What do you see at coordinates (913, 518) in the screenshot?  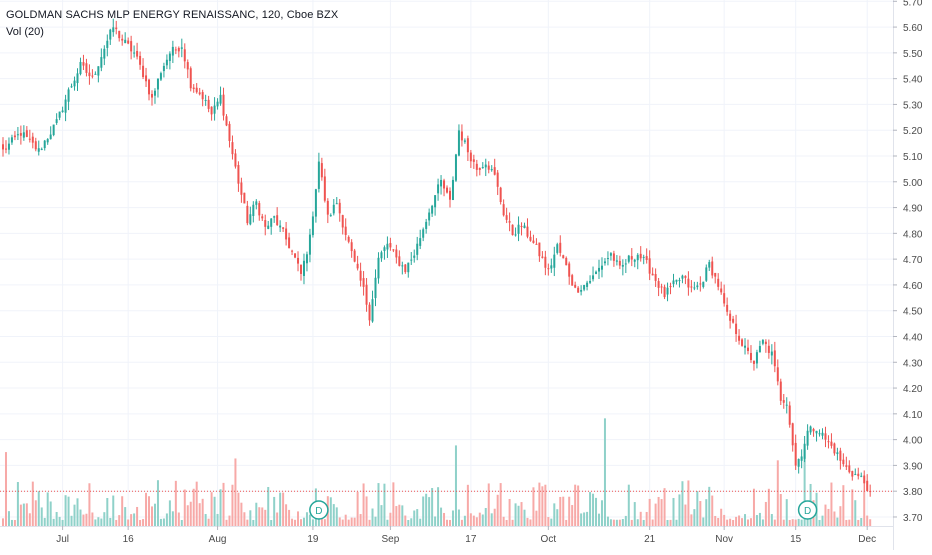 I see `price-tick-label: 3.70` at bounding box center [913, 518].